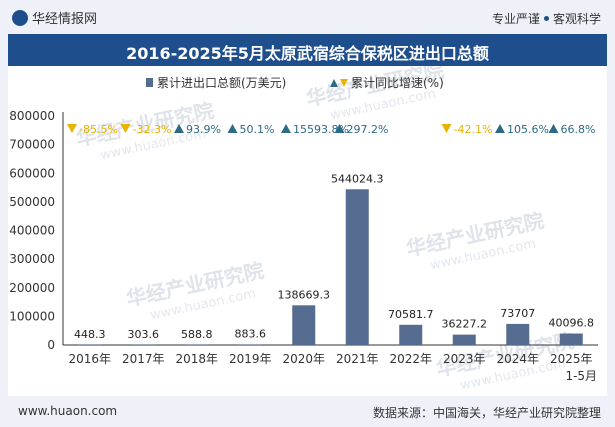  Describe the element at coordinates (515, 19) in the screenshot. I see `slogan-left: 专业严谨` at that location.